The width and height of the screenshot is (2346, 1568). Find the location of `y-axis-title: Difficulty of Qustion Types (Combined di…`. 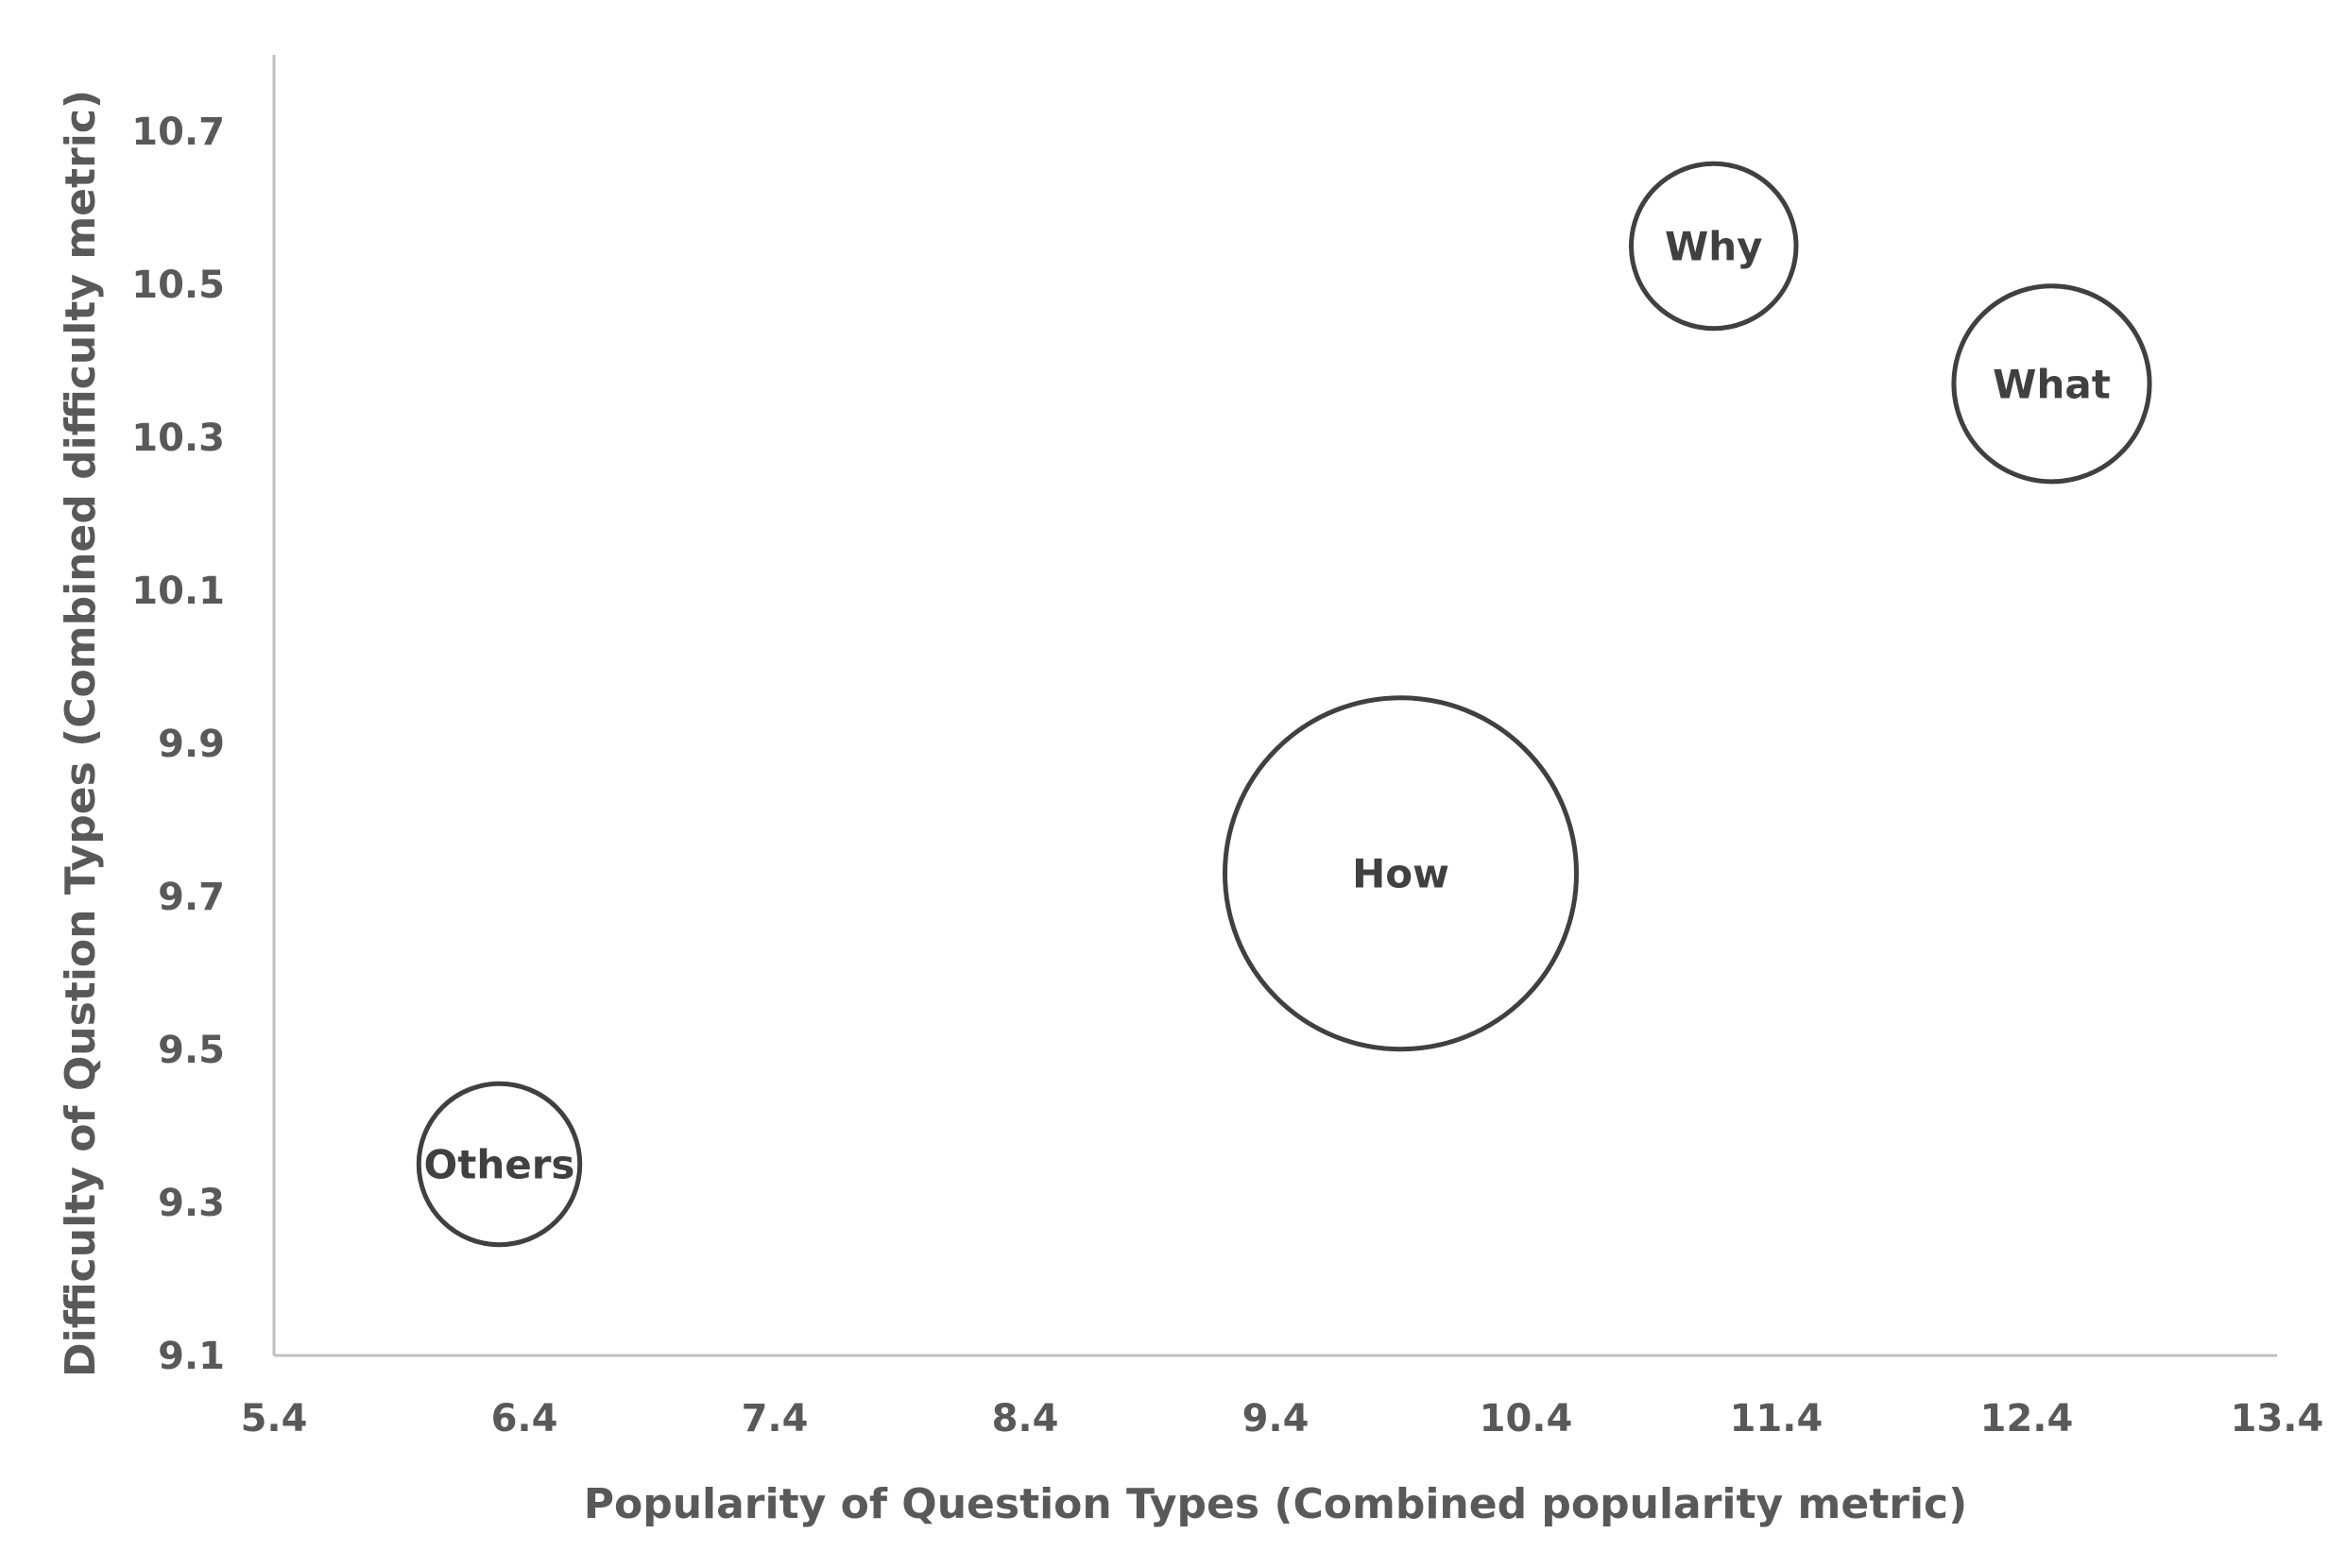

y-axis-title: Difficulty of Qustion Types (Combined di… is located at coordinates (81, 733).